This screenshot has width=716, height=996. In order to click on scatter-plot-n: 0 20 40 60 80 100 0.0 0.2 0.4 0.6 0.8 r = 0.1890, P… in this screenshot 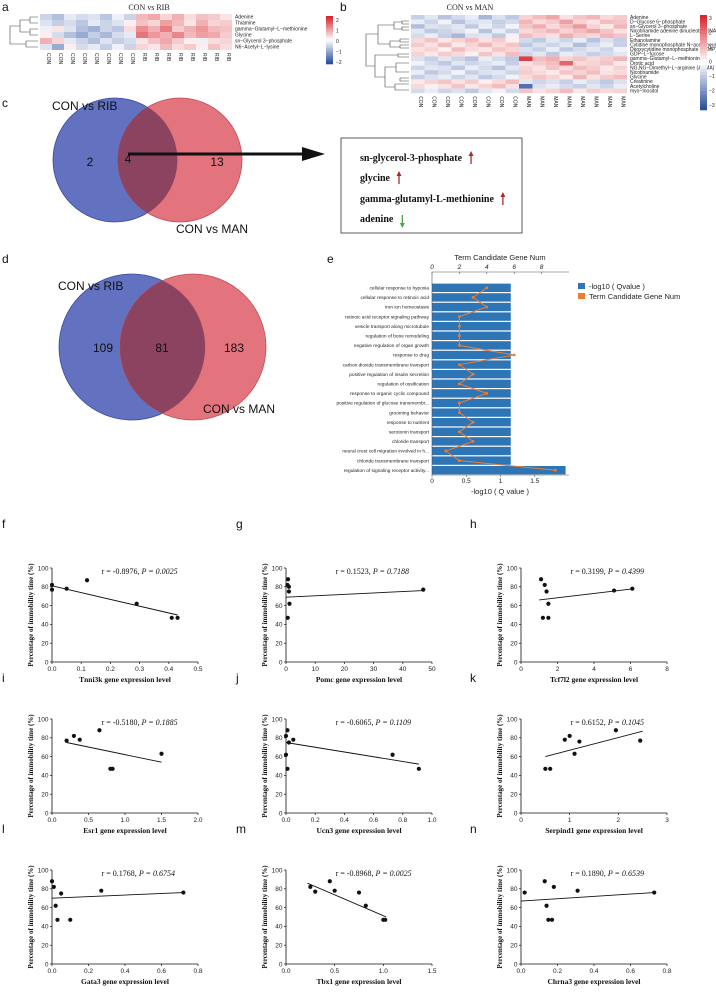, I will do `click(584, 925)`.